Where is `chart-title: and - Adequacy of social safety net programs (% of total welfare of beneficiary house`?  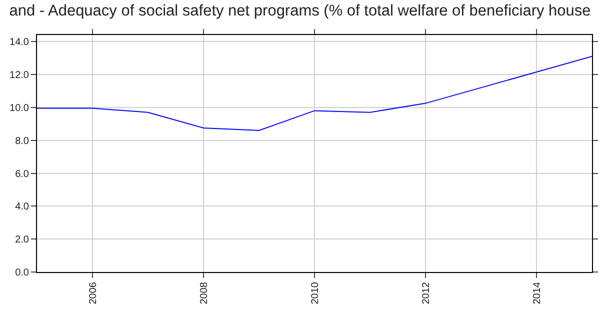 chart-title: and - Adequacy of social safety net programs (% of total welfare of beneficiary house is located at coordinates (300, 11).